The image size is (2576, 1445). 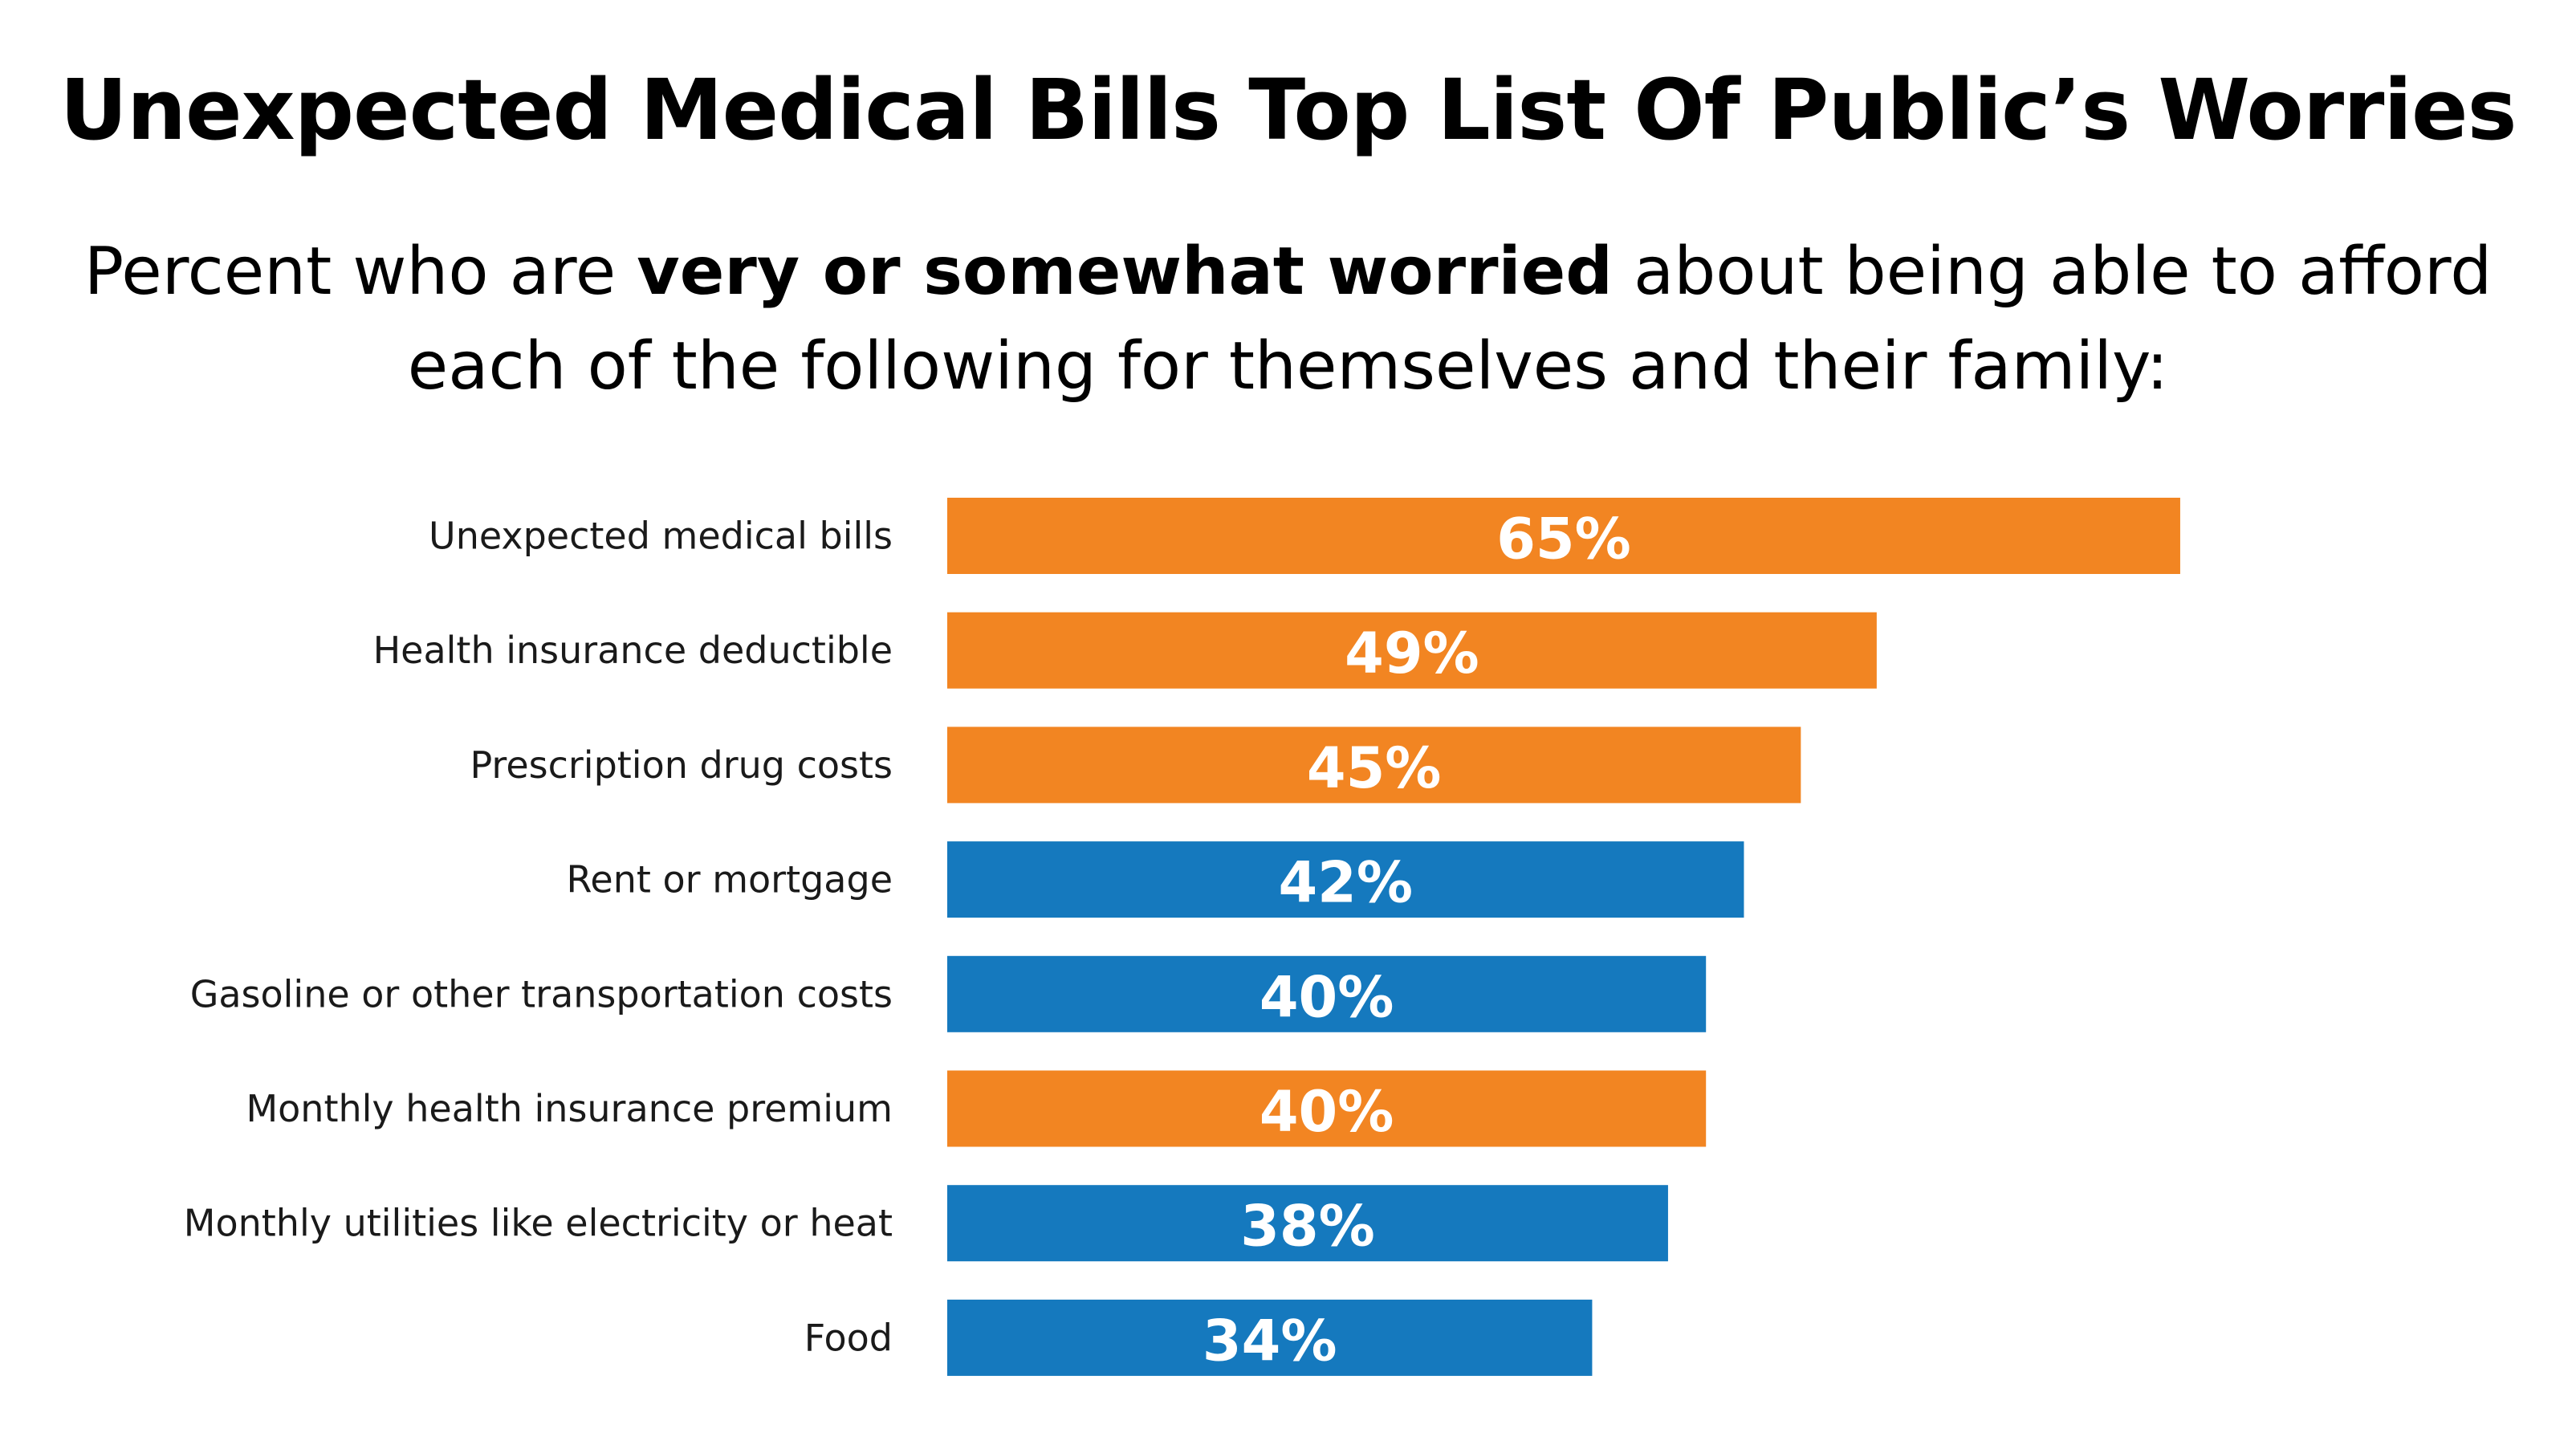 I want to click on category-label: Prescription drug costs, so click(x=681, y=765).